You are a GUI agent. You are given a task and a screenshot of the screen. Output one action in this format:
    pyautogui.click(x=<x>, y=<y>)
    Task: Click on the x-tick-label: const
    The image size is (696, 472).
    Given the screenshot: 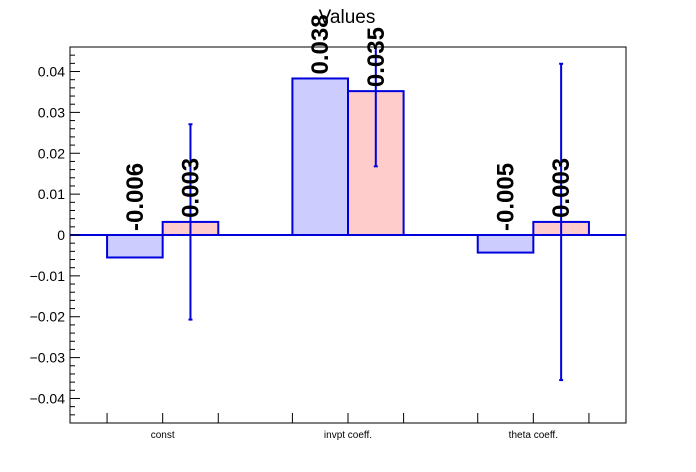 What is the action you would take?
    pyautogui.click(x=163, y=435)
    